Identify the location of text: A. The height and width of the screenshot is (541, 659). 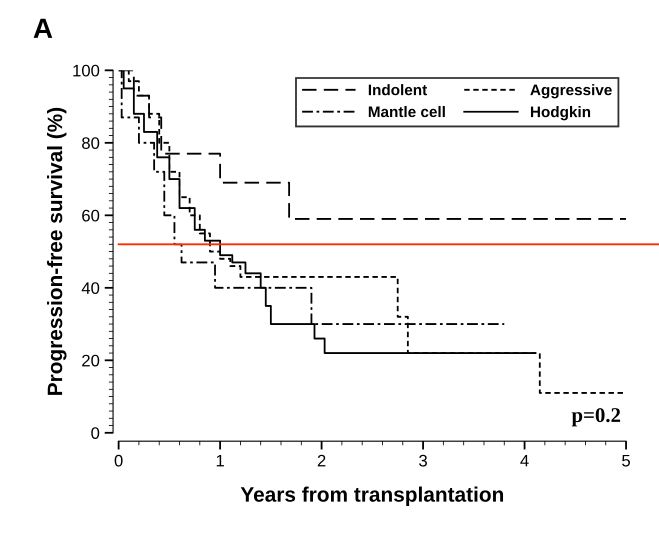
(43, 28).